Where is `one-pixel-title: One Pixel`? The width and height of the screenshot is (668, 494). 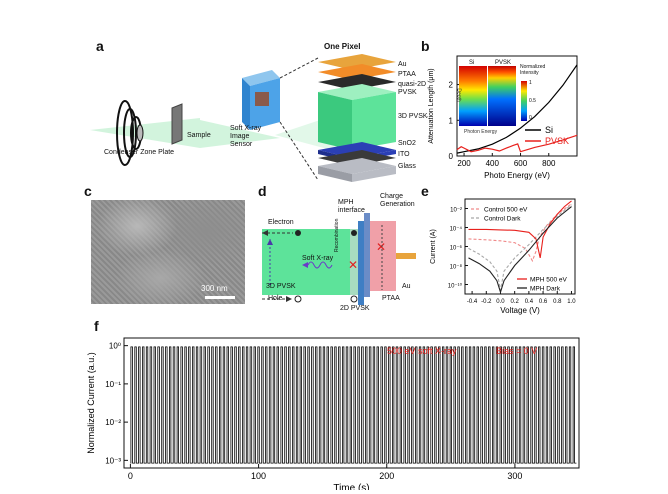
one-pixel-title: One Pixel is located at coordinates (342, 46).